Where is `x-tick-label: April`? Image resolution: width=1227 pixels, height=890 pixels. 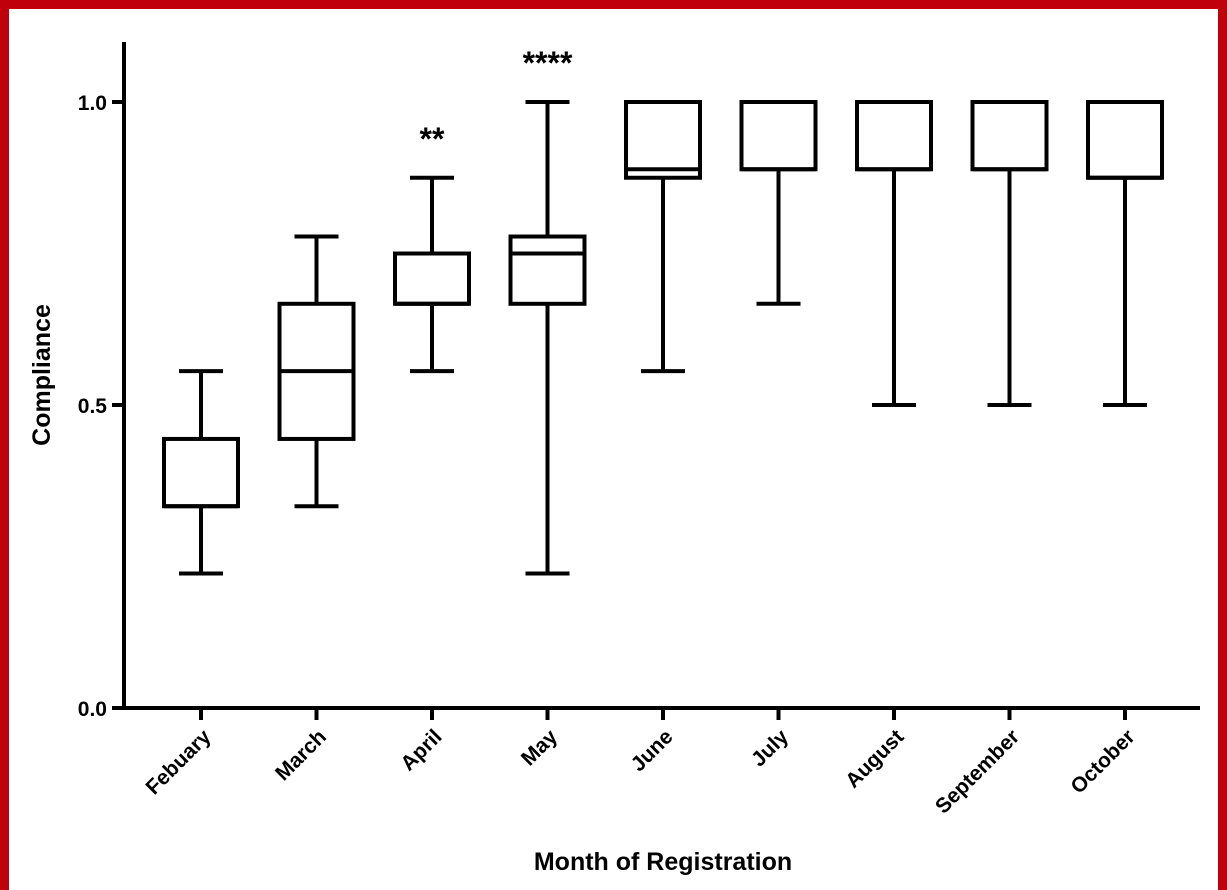 x-tick-label: April is located at coordinates (421, 750).